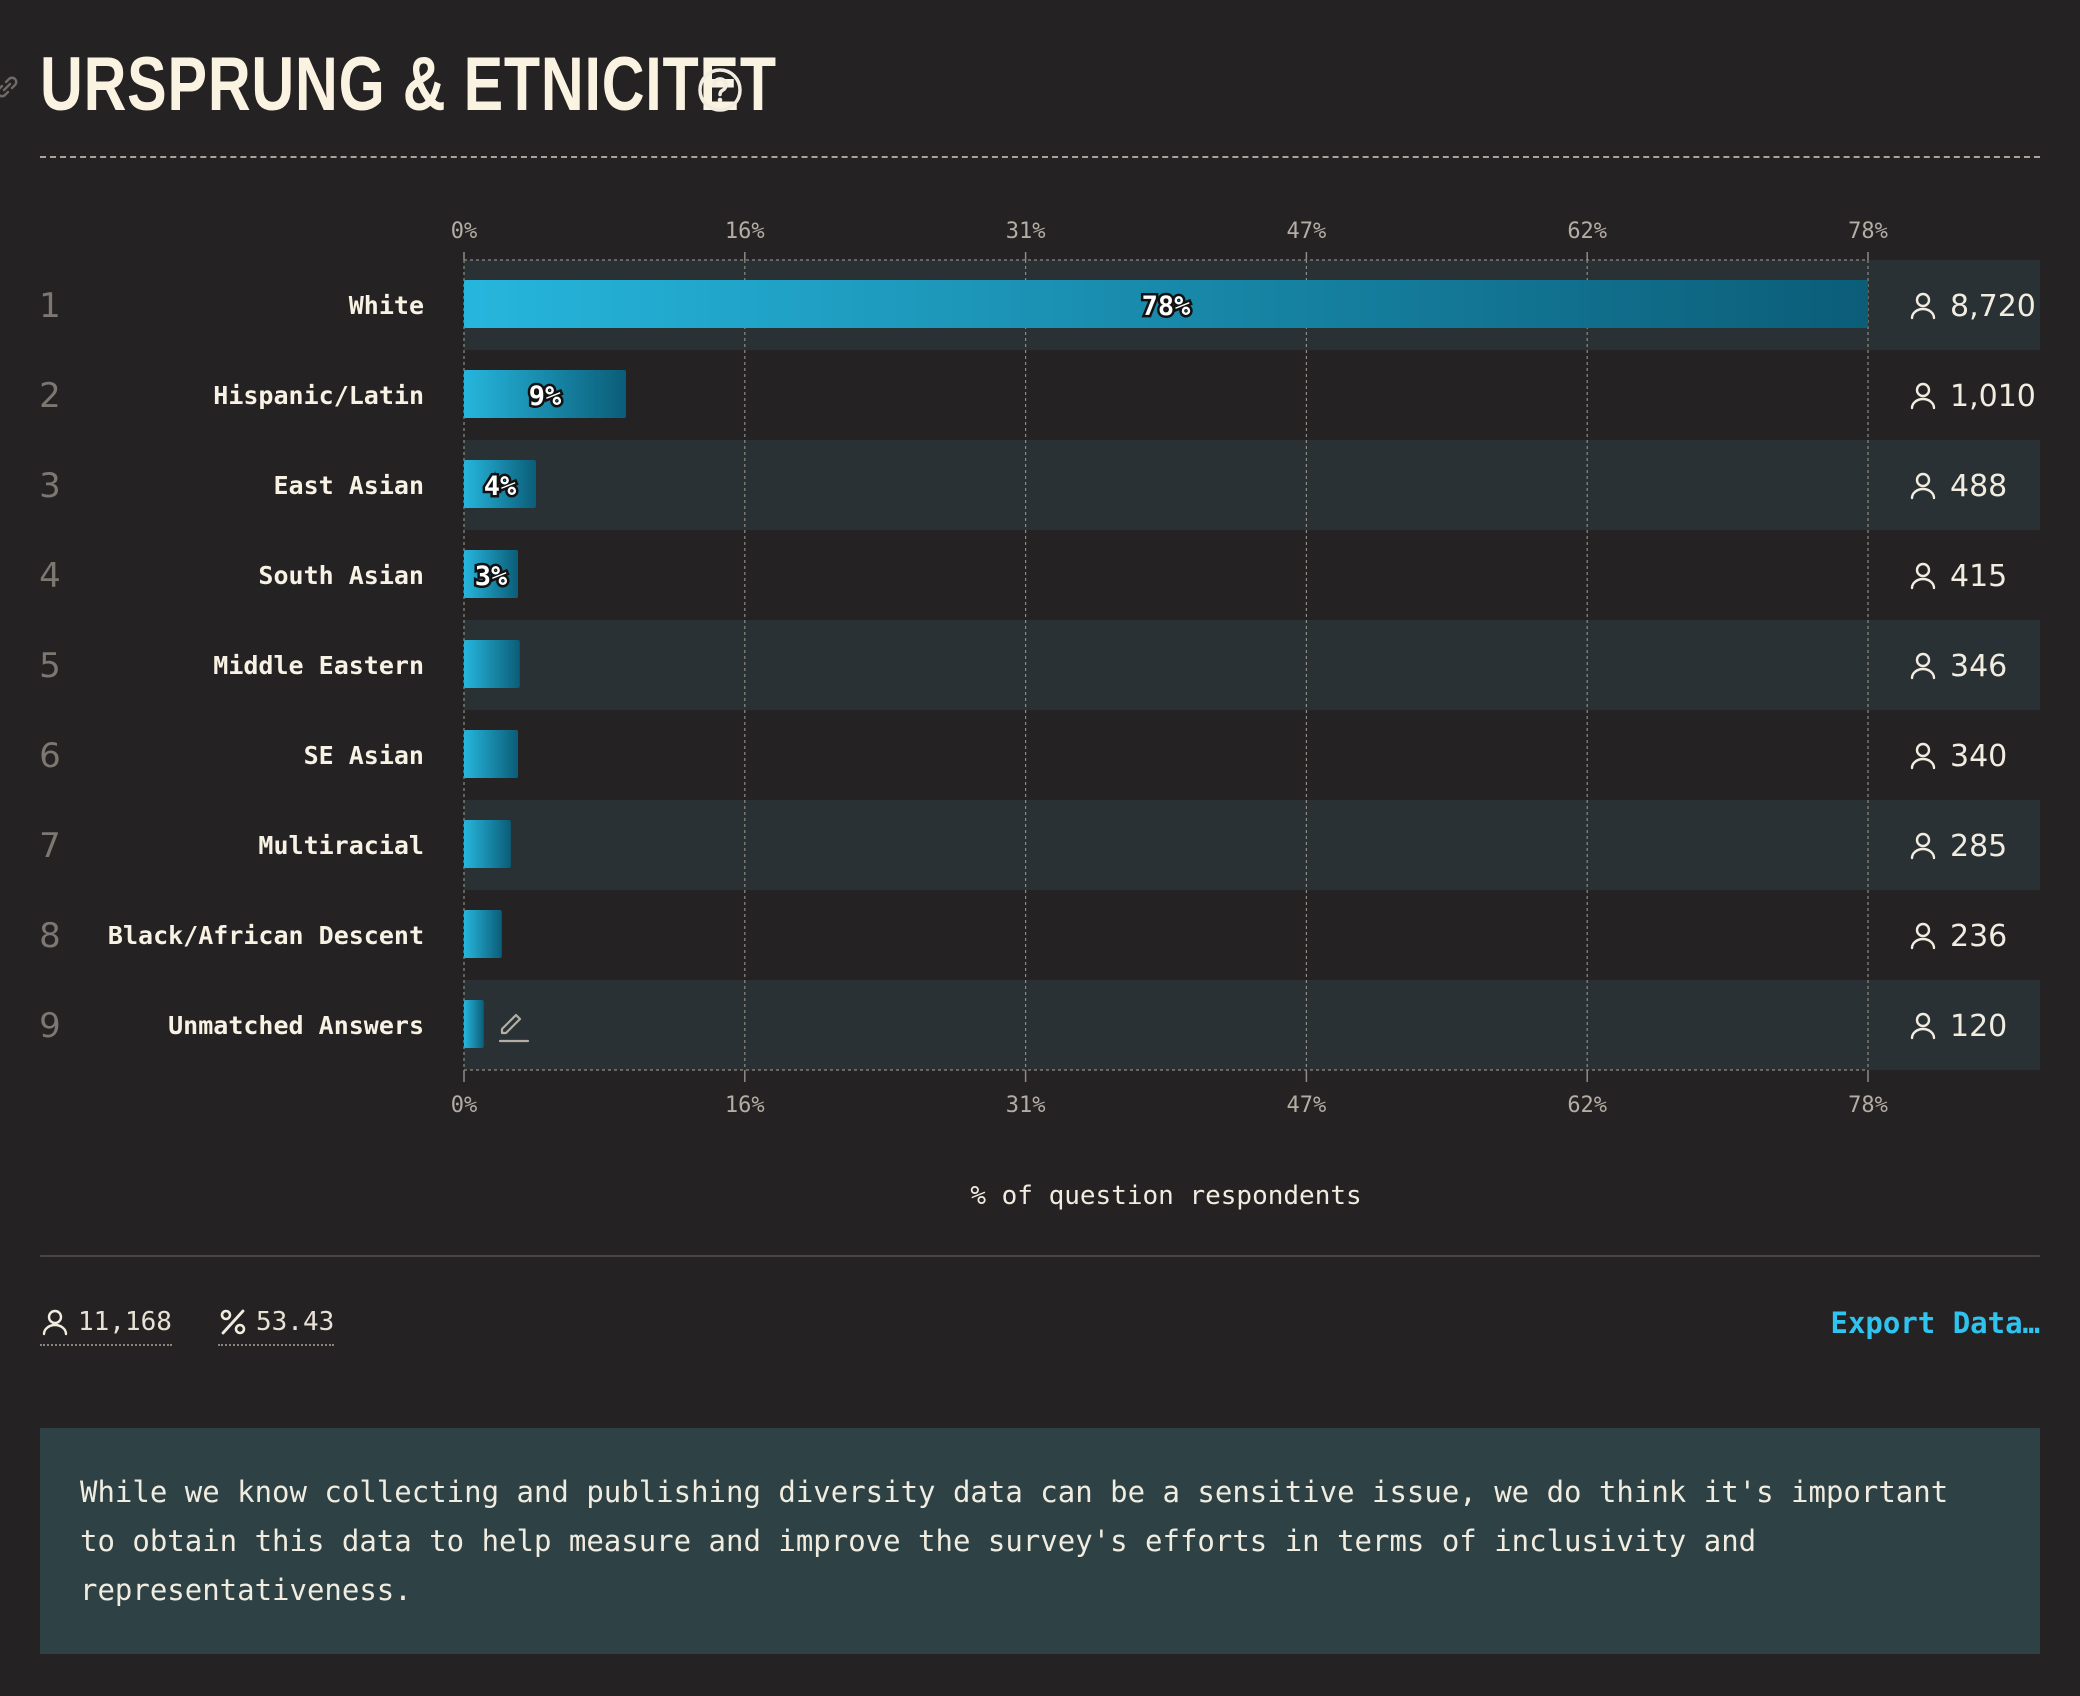  I want to click on respondent-count: 415, so click(1978, 576).